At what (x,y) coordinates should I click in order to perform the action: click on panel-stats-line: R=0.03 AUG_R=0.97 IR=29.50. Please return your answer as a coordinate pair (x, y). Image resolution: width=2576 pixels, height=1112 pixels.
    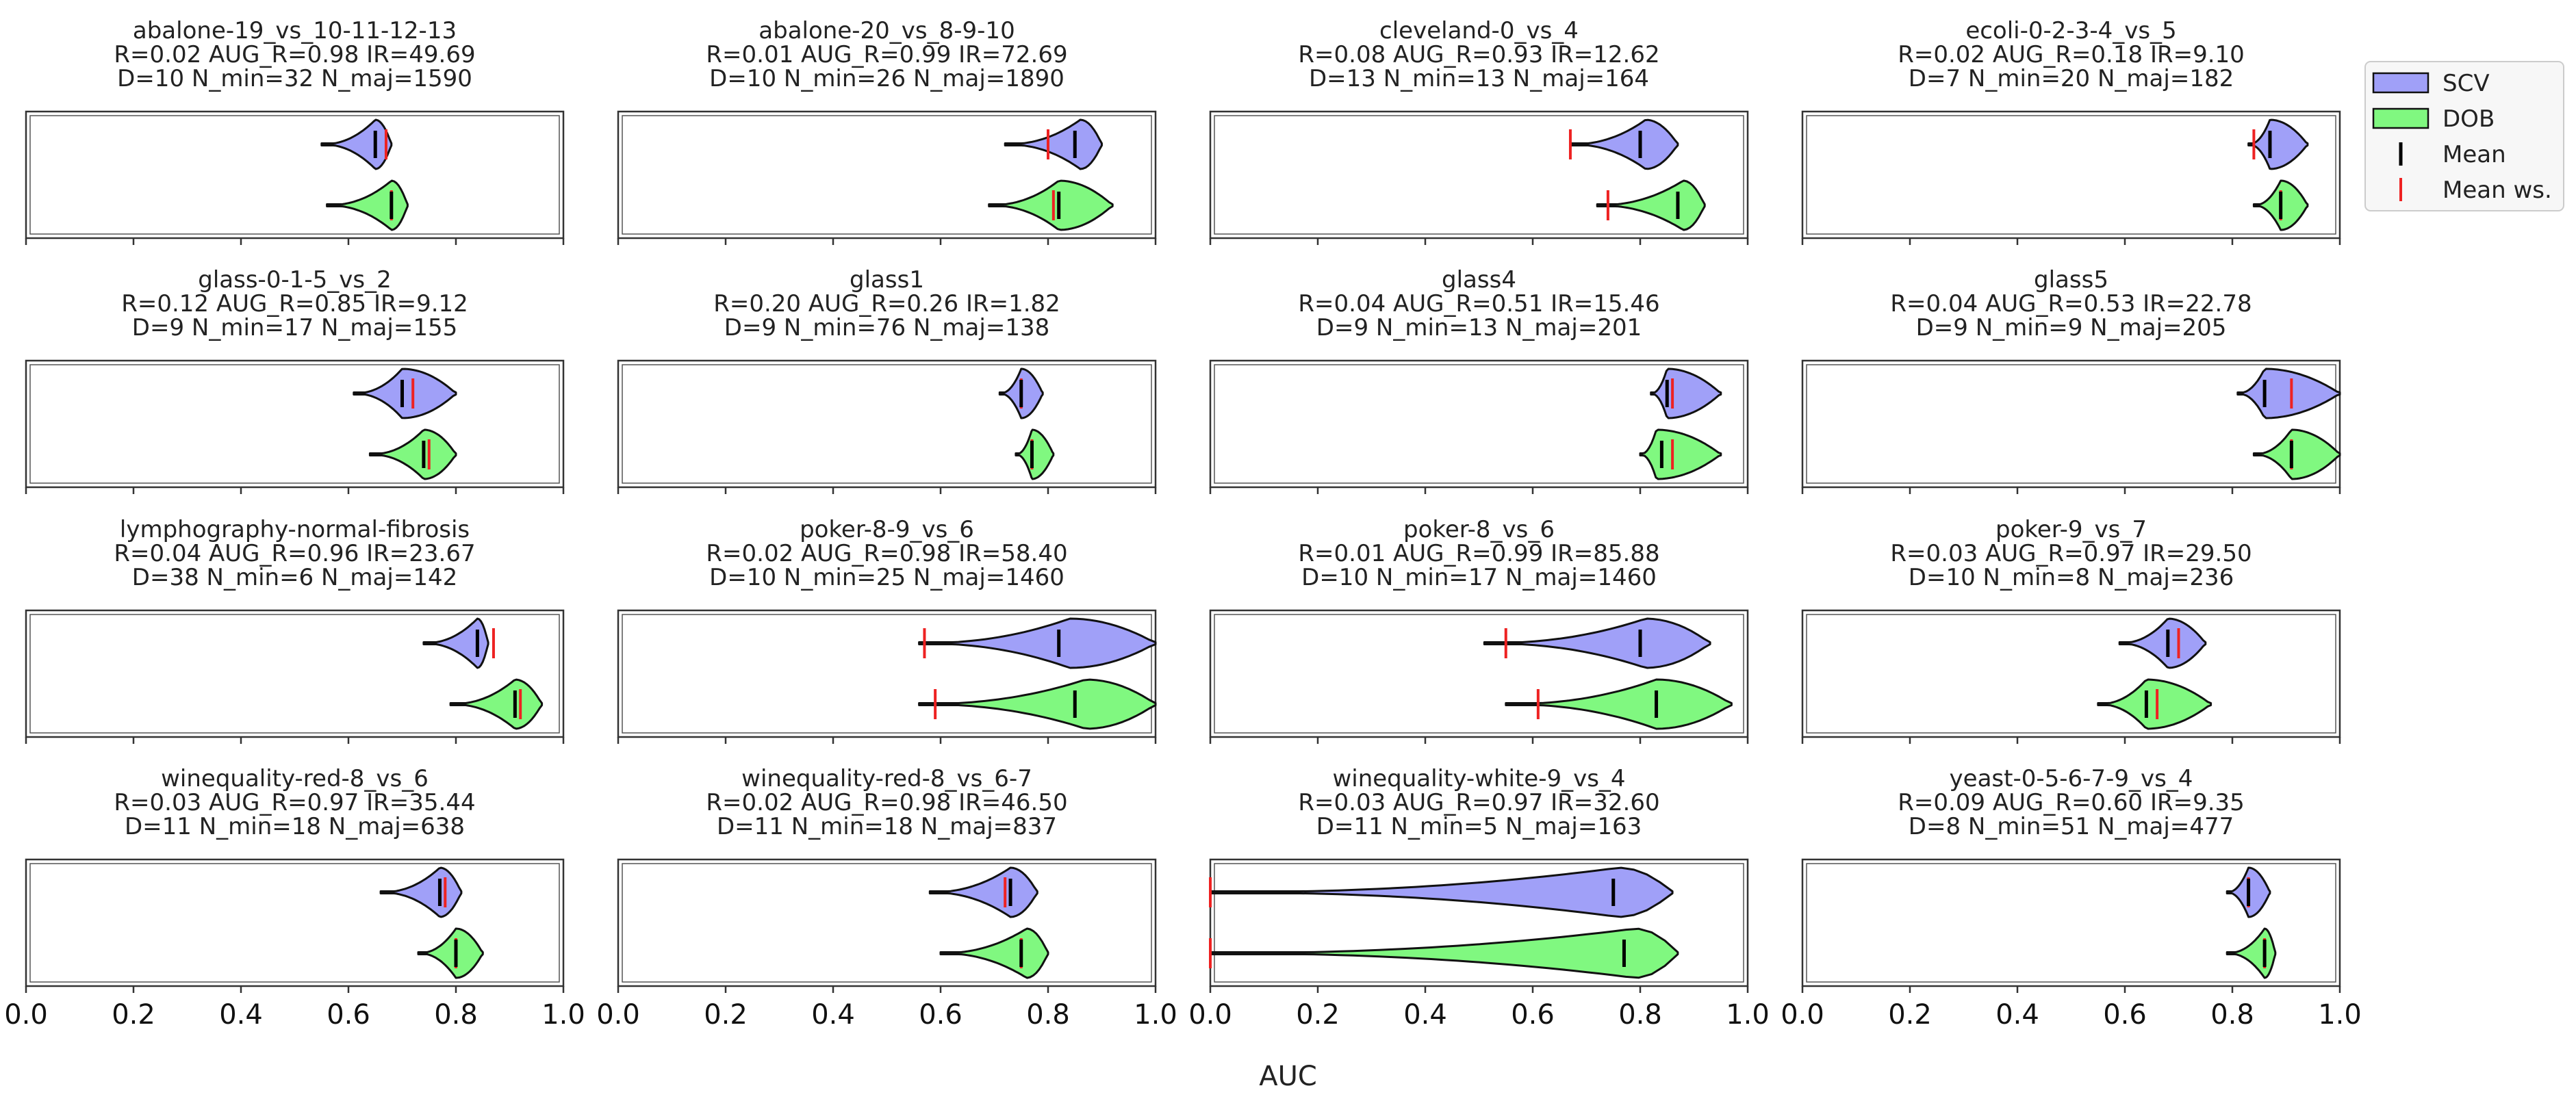
    Looking at the image, I should click on (2071, 553).